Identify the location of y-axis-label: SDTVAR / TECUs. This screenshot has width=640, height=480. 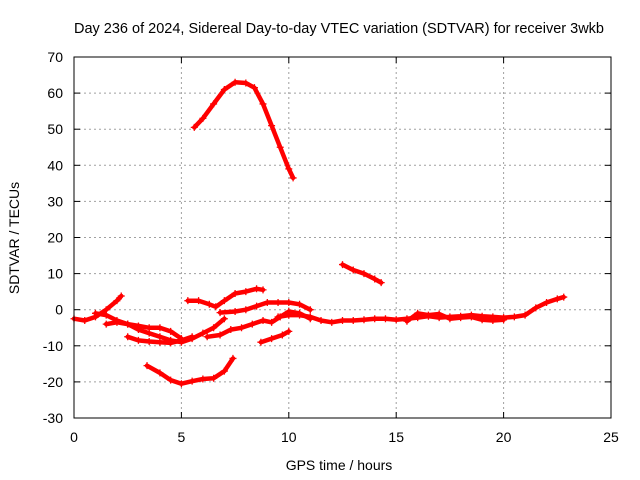
(14, 238).